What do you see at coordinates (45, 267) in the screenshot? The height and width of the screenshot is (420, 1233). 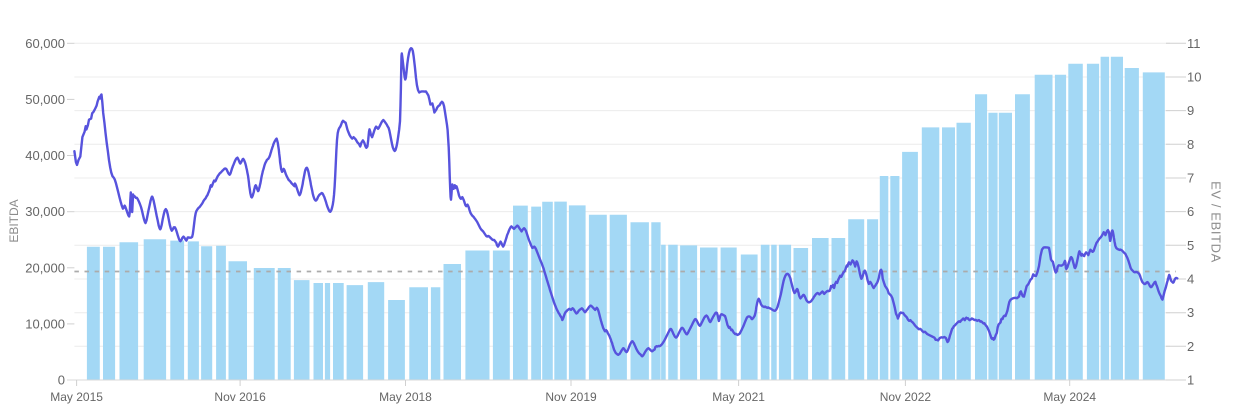 I see `svg-text: 20,000` at bounding box center [45, 267].